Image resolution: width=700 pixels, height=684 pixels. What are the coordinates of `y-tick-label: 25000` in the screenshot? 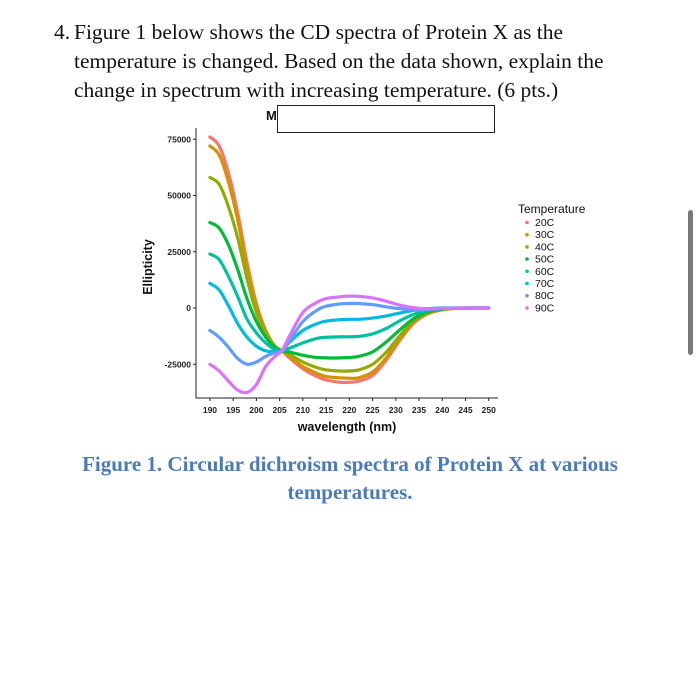 It's located at (179, 252).